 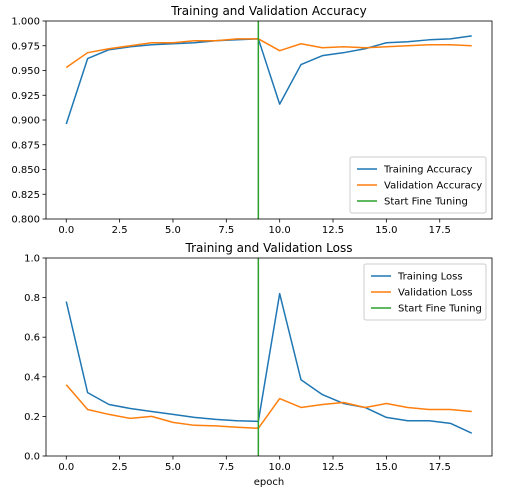 What do you see at coordinates (32, 338) in the screenshot?
I see `y-tick-label: 0.6` at bounding box center [32, 338].